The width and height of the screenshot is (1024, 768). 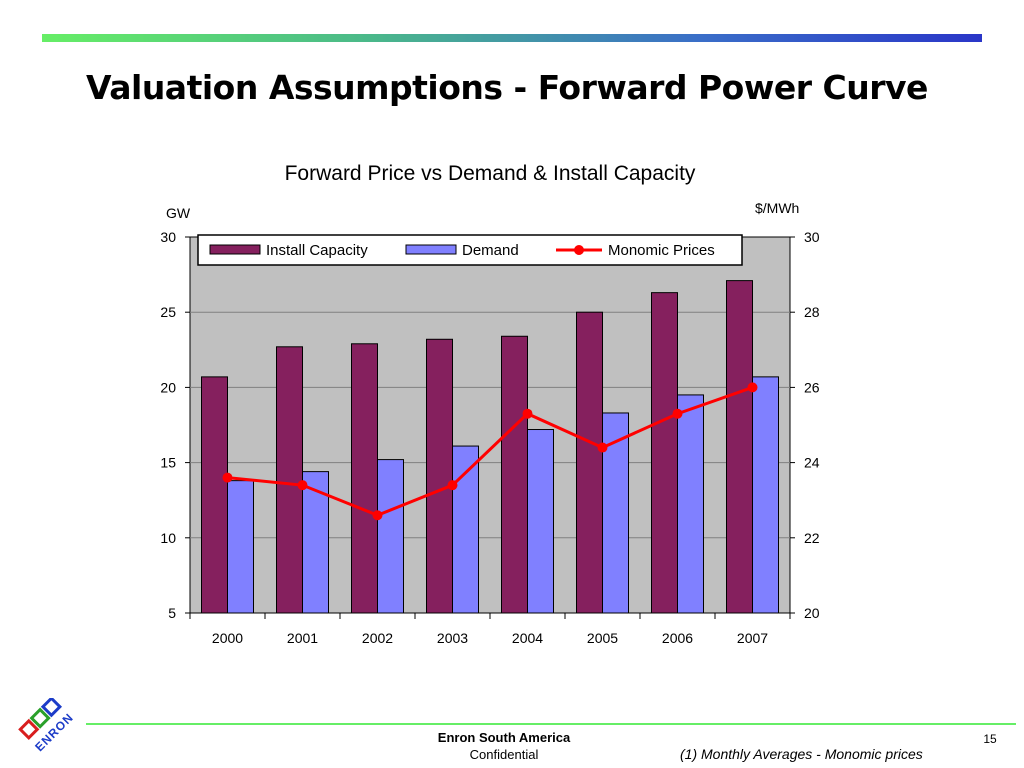 I want to click on page-number: 15, so click(x=990, y=739).